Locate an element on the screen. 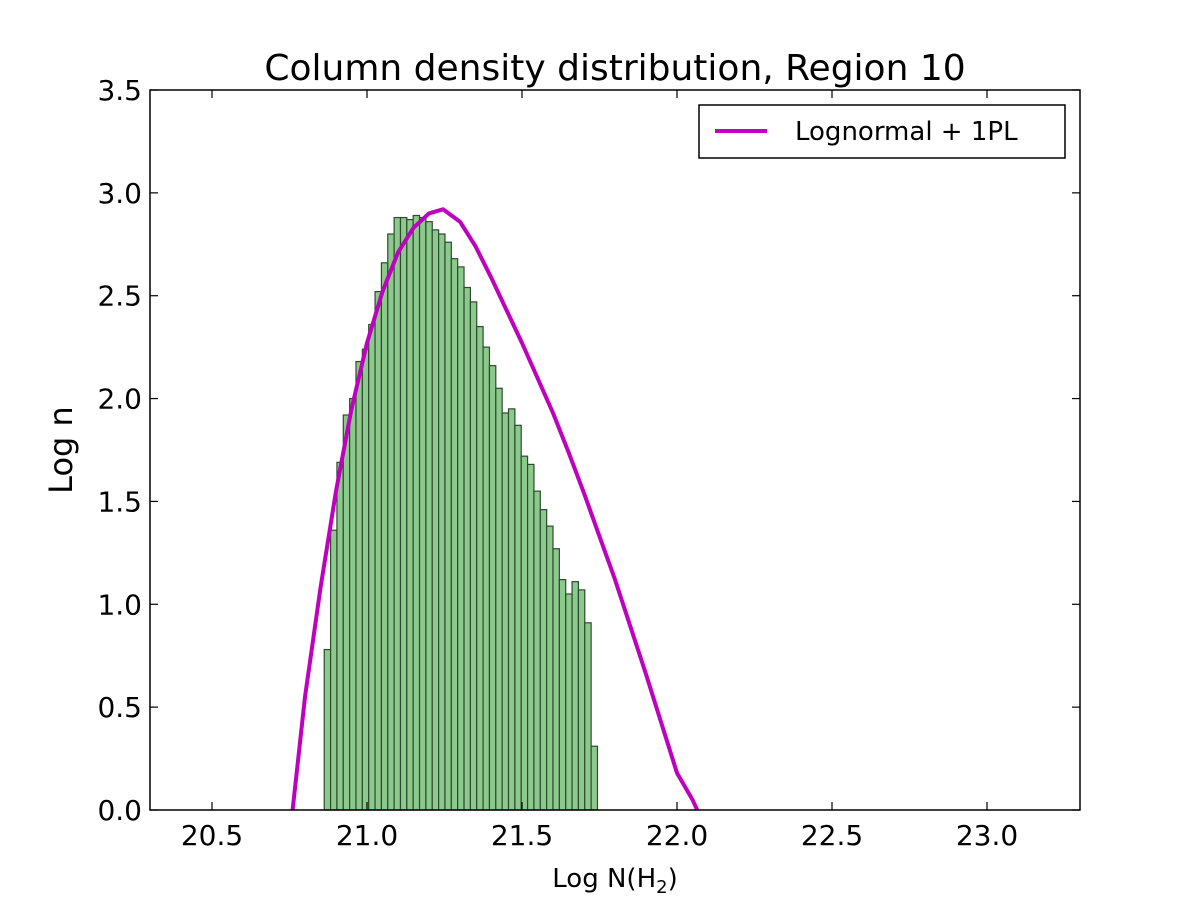  chart-title: Column density distribution, Region 10 is located at coordinates (614, 68).